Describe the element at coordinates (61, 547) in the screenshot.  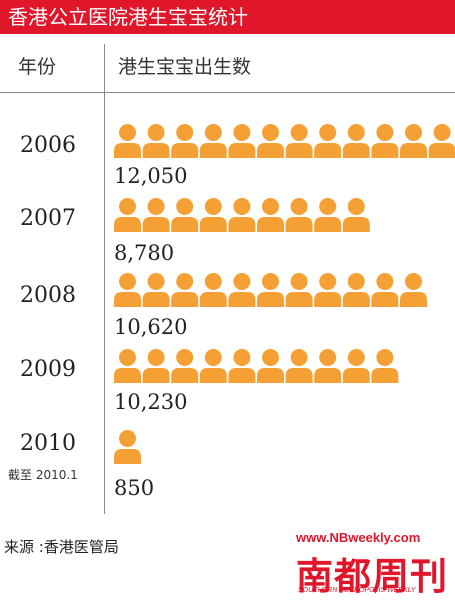
I see `source-note: 来源 :香港医管局` at that location.